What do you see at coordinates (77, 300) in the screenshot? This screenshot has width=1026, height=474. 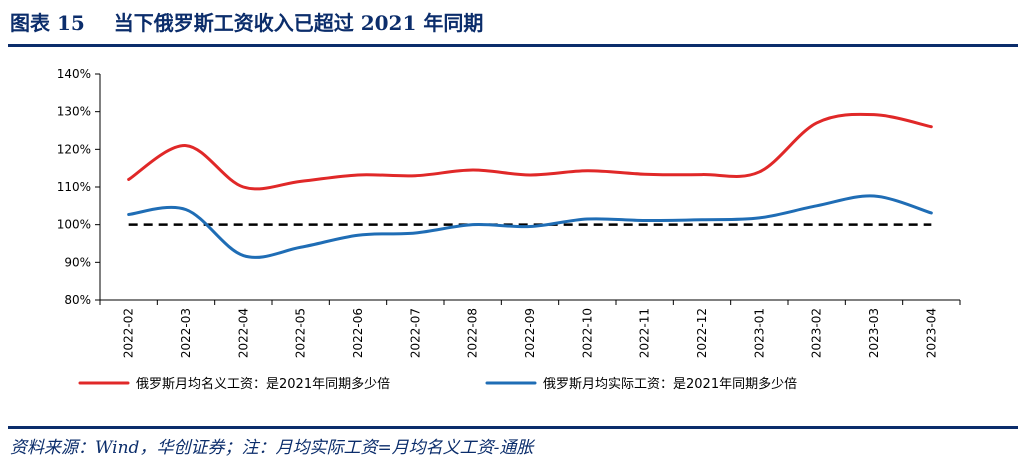 I see `y-tick-label: 80%` at bounding box center [77, 300].